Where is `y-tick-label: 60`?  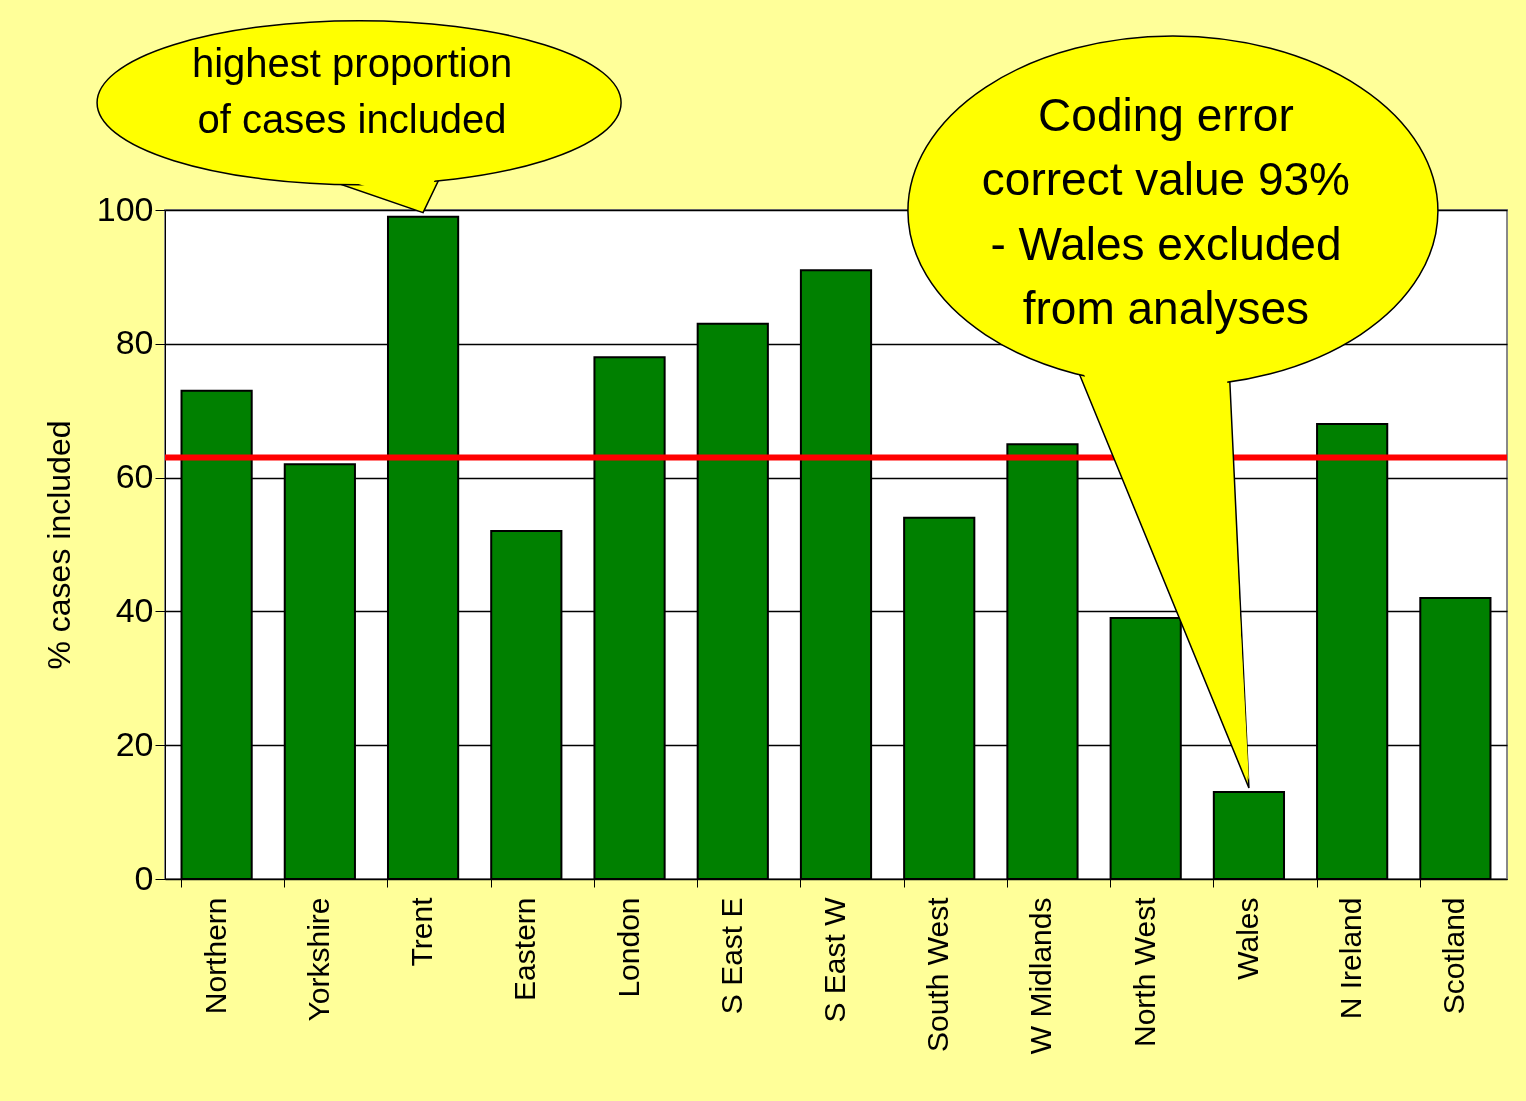
y-tick-label: 60 is located at coordinates (134, 476).